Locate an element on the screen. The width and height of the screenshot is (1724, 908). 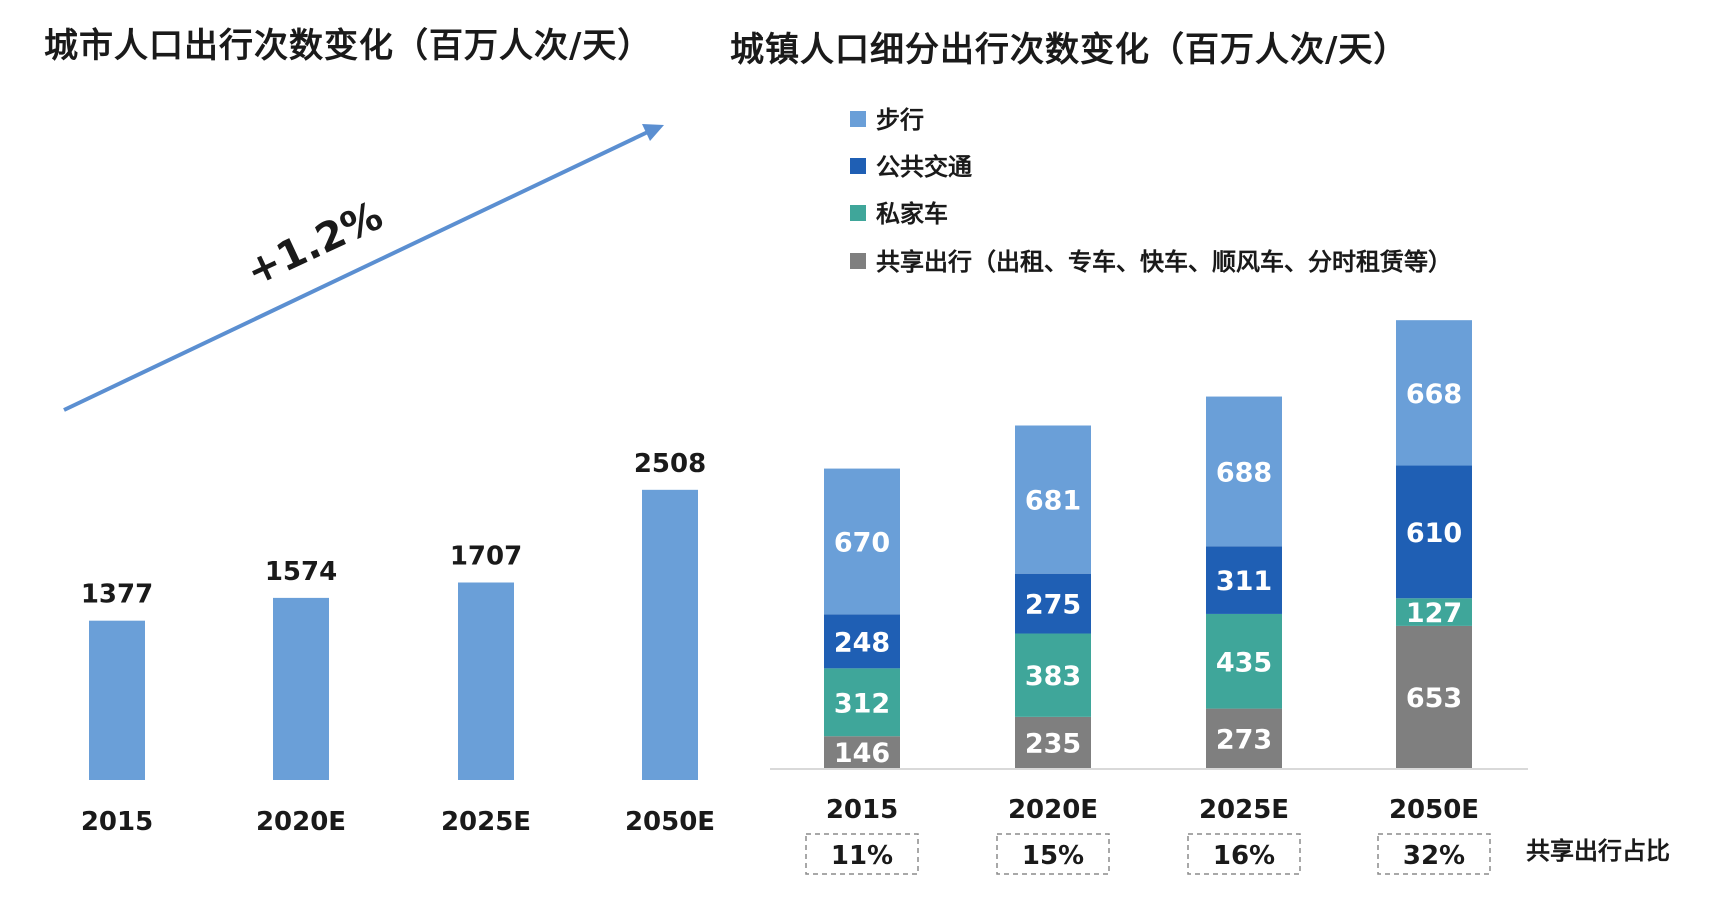
bar-2025E is located at coordinates (486, 681).